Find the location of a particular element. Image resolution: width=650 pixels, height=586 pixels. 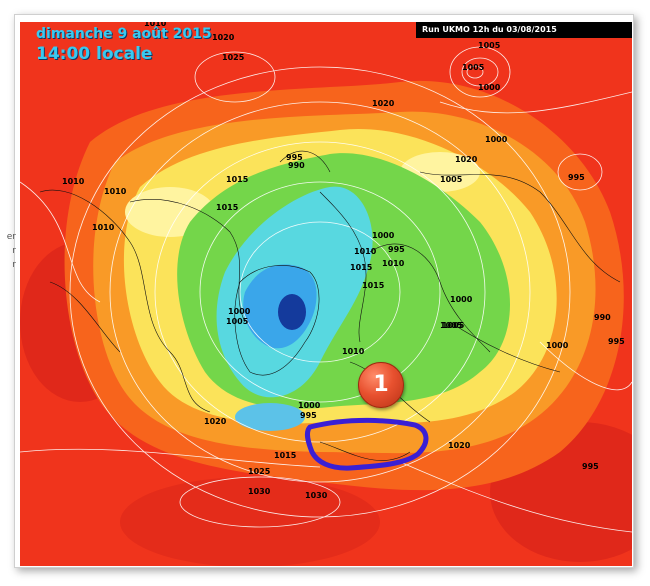

marker-number: 1 is located at coordinates (381, 384).